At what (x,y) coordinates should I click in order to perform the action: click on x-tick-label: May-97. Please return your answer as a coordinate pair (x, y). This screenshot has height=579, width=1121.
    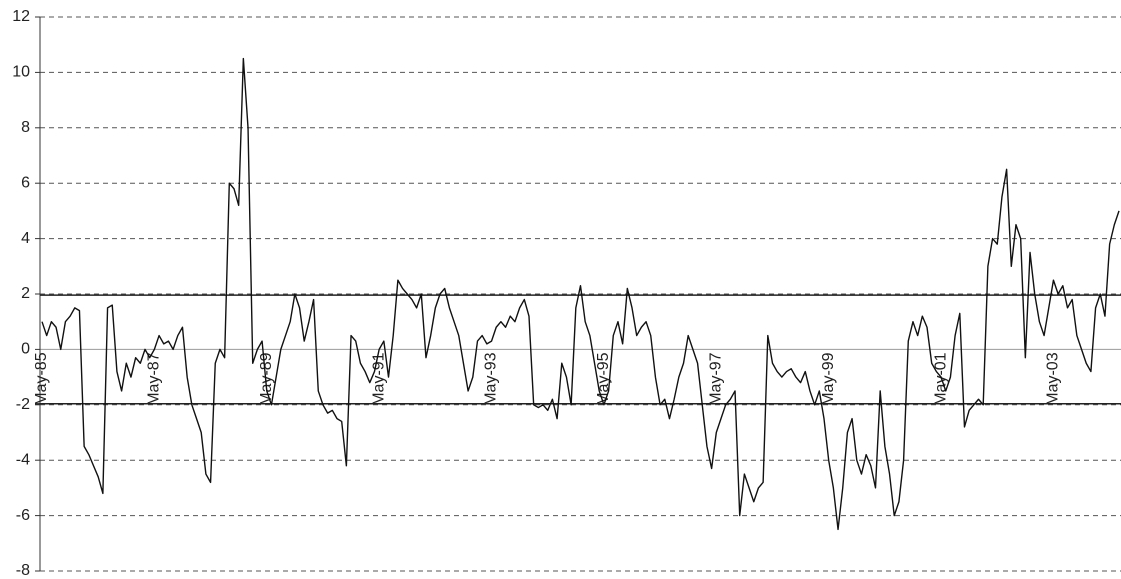
    Looking at the image, I should click on (716, 378).